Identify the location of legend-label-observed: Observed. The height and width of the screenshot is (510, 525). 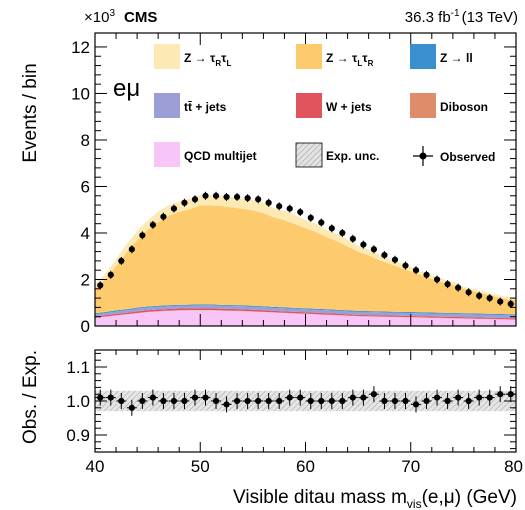
(467, 157).